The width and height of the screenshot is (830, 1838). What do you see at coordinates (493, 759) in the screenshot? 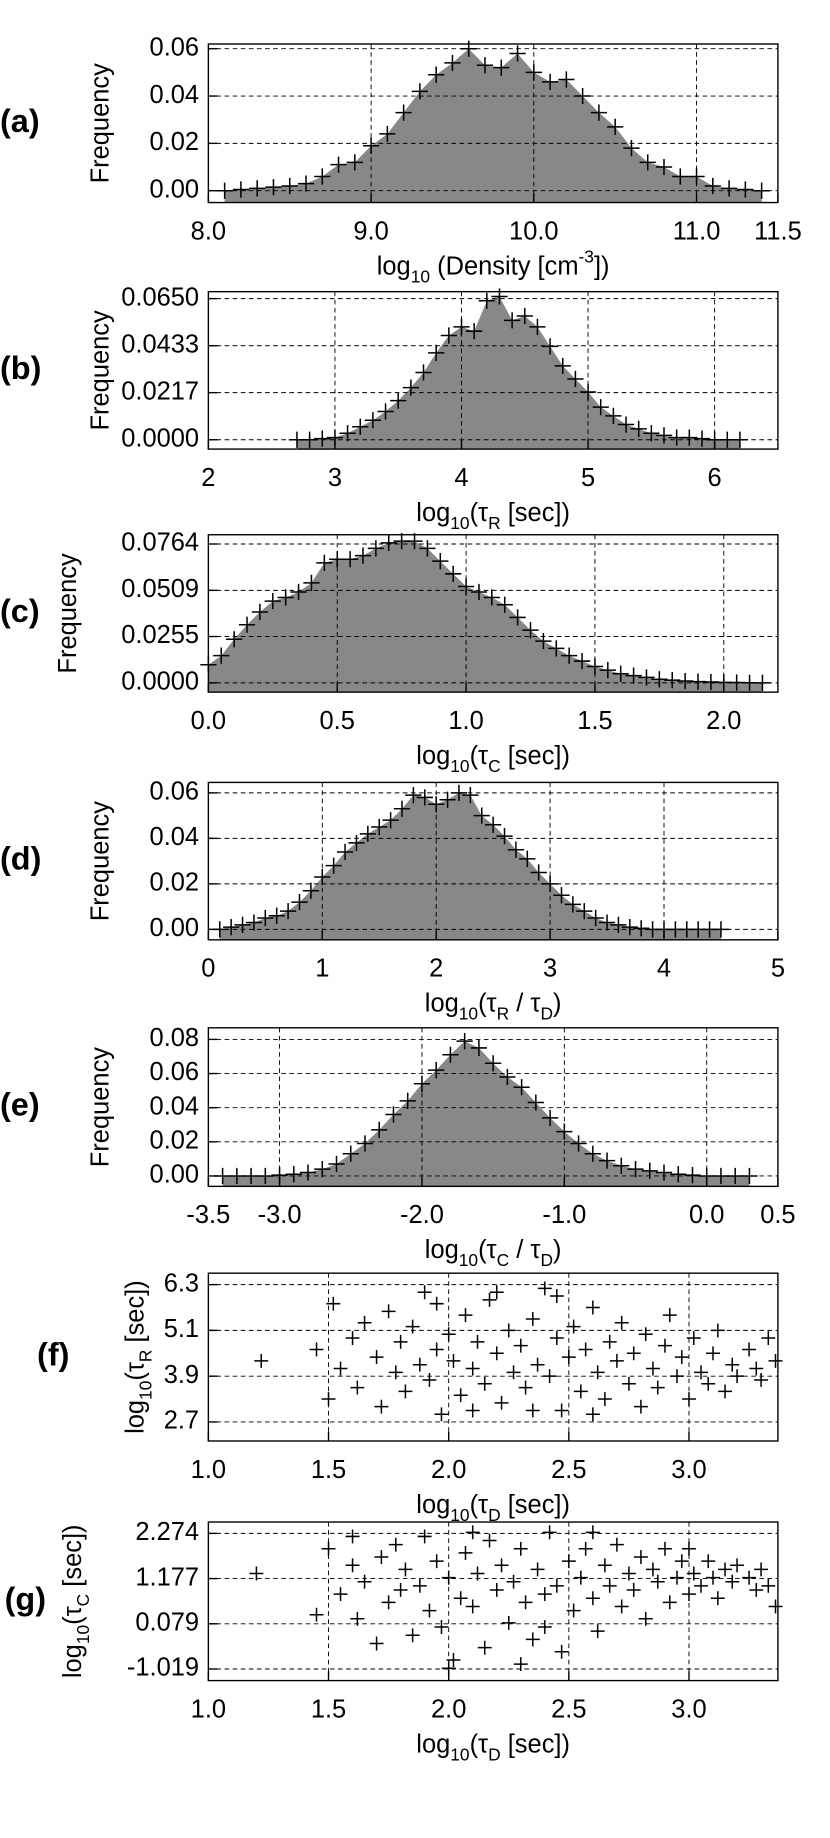
I see `x-axis-label: log10(τC [sec])` at bounding box center [493, 759].